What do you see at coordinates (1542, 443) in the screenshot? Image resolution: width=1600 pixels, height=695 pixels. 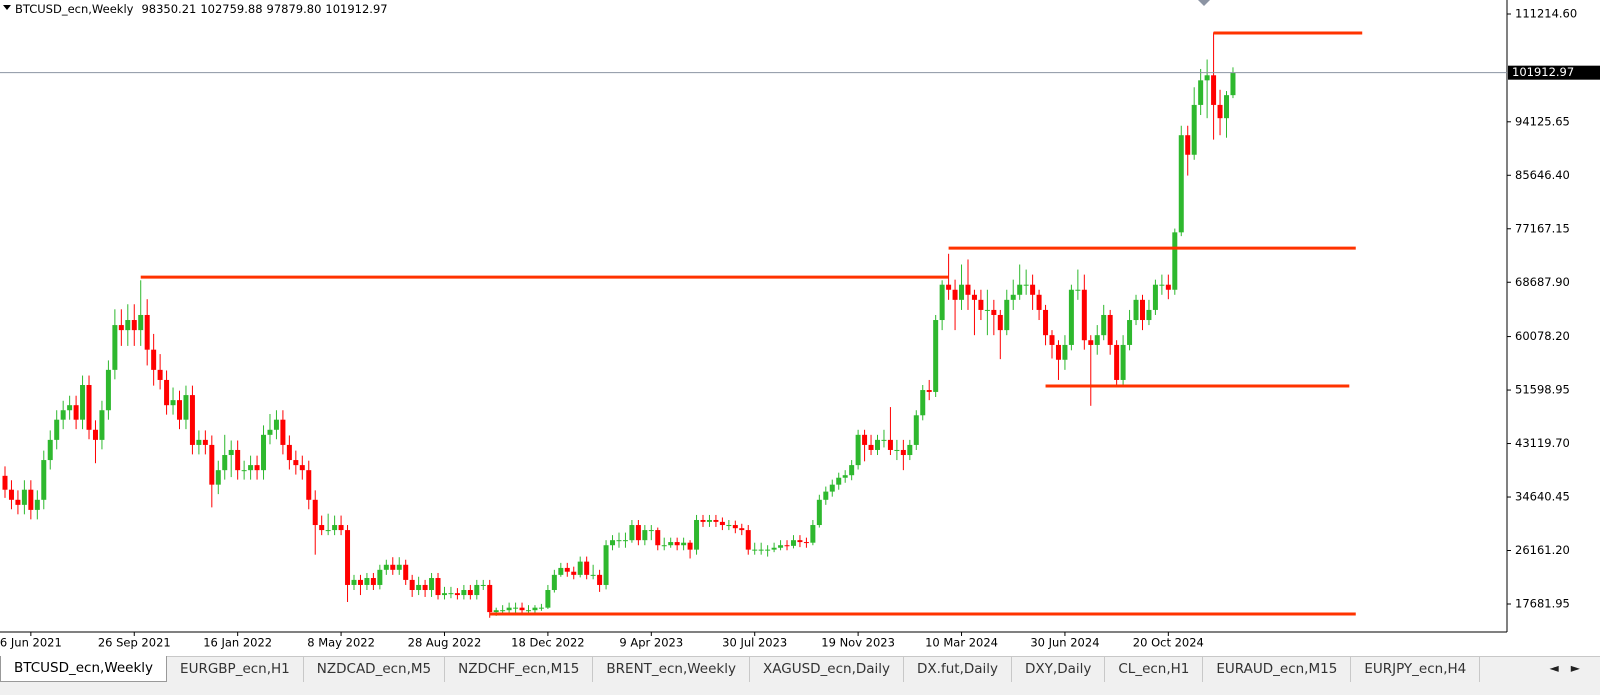 I see `y-tick-label: 43119.70` at bounding box center [1542, 443].